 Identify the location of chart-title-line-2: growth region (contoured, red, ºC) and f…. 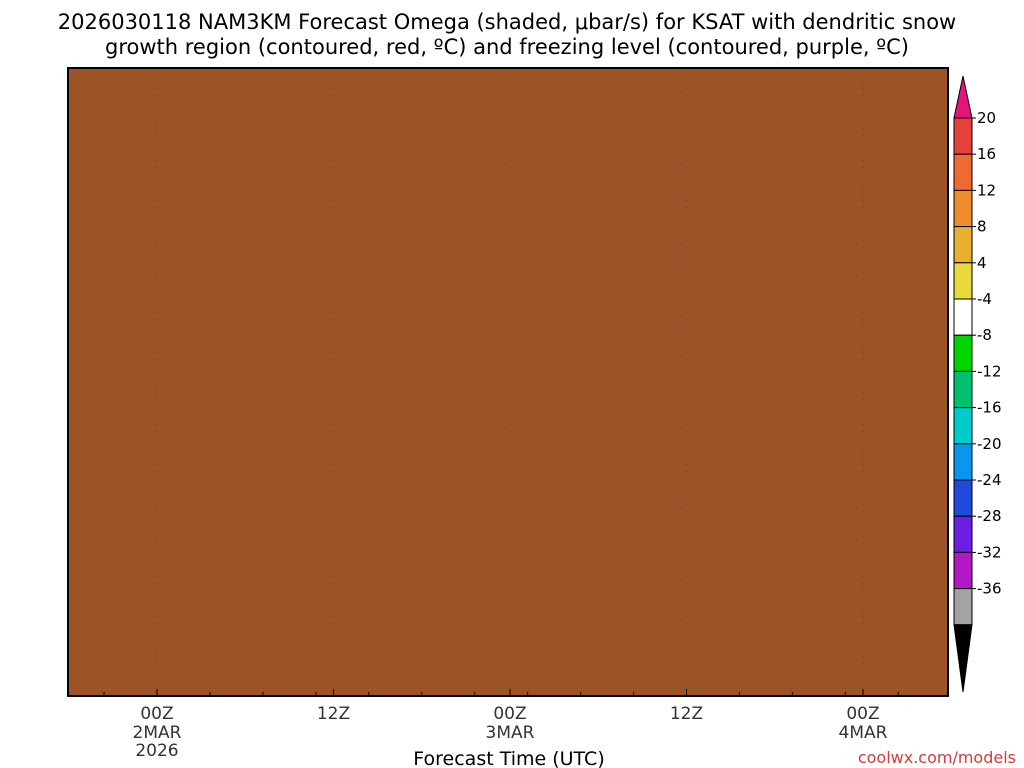
(507, 47).